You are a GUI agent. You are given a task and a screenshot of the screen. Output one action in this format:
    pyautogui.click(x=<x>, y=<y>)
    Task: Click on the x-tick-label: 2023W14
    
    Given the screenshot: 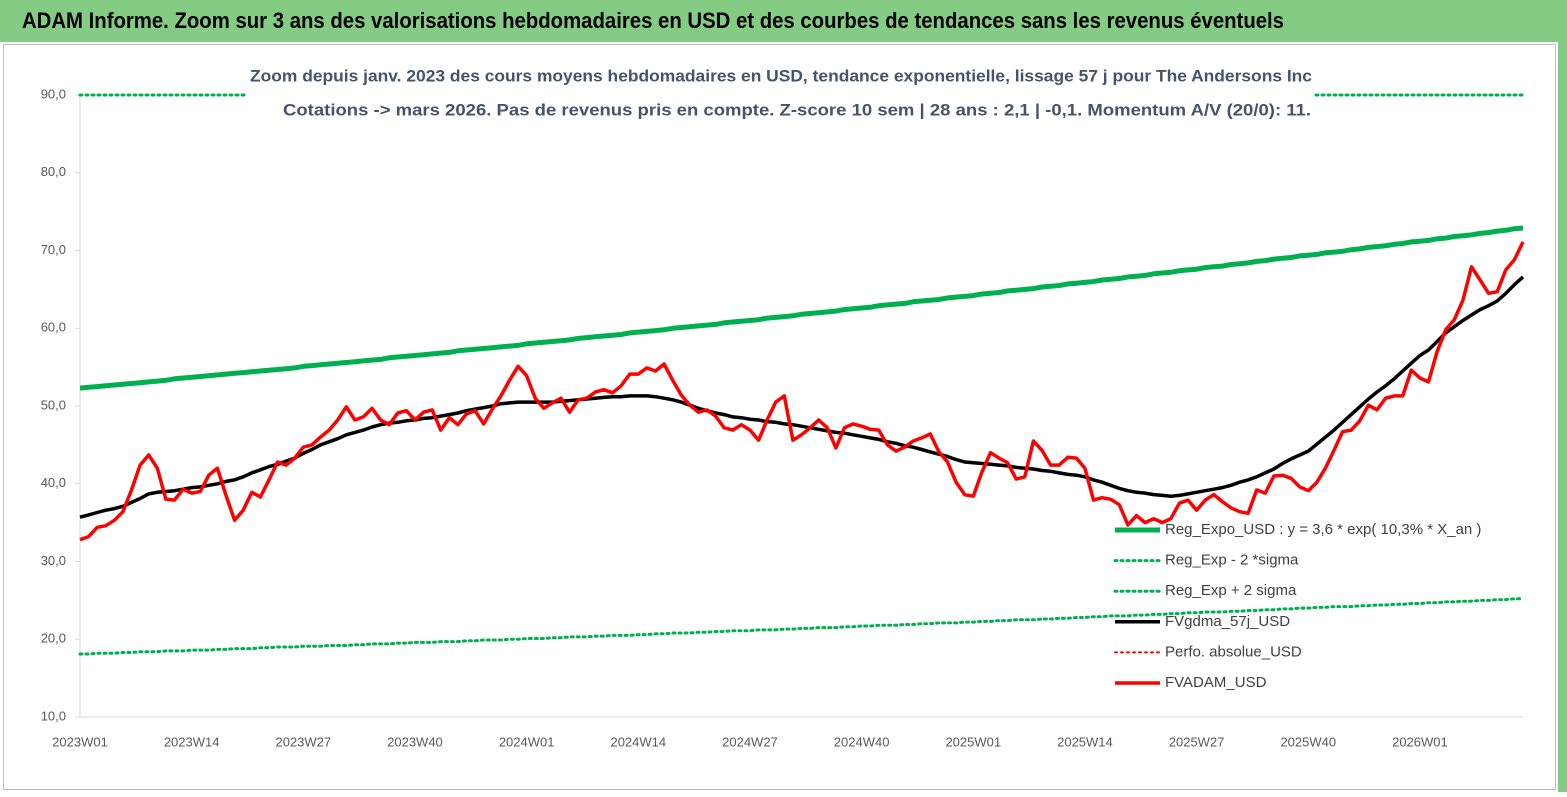 What is the action you would take?
    pyautogui.click(x=192, y=741)
    